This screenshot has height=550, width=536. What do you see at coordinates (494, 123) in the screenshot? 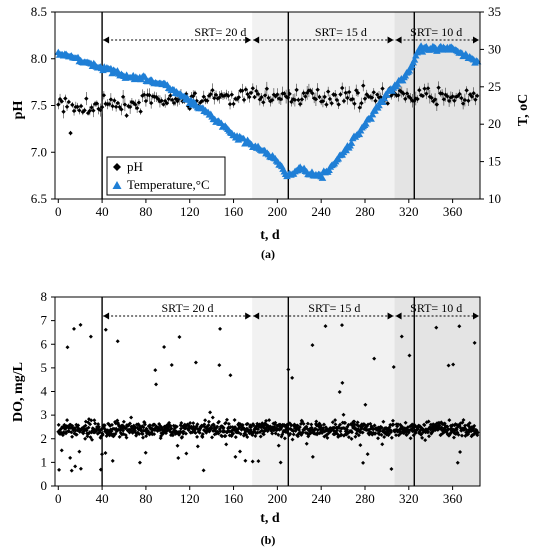
I see `y-right-tick-label: 20` at bounding box center [494, 123].